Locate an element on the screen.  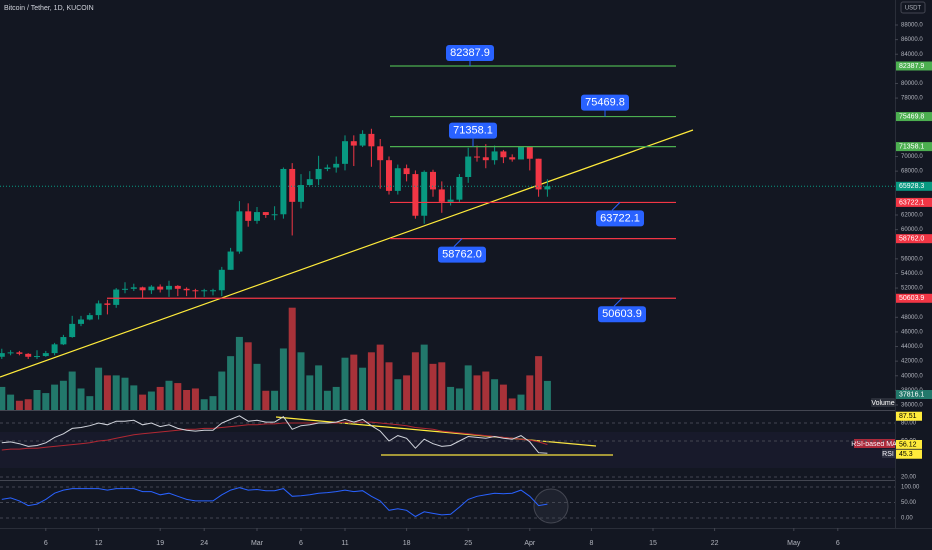
stoch-tick-label: 100.00 is located at coordinates (910, 488).